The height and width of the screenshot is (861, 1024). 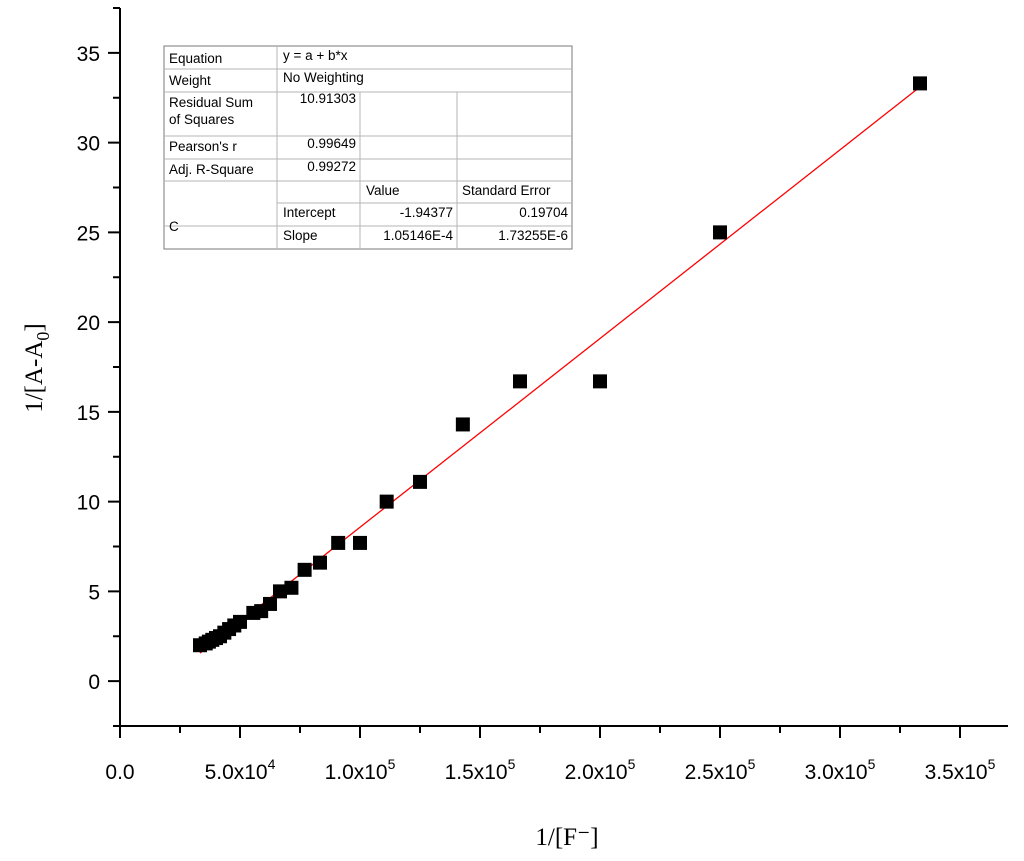 I want to click on table-group-label: C, so click(x=174, y=226).